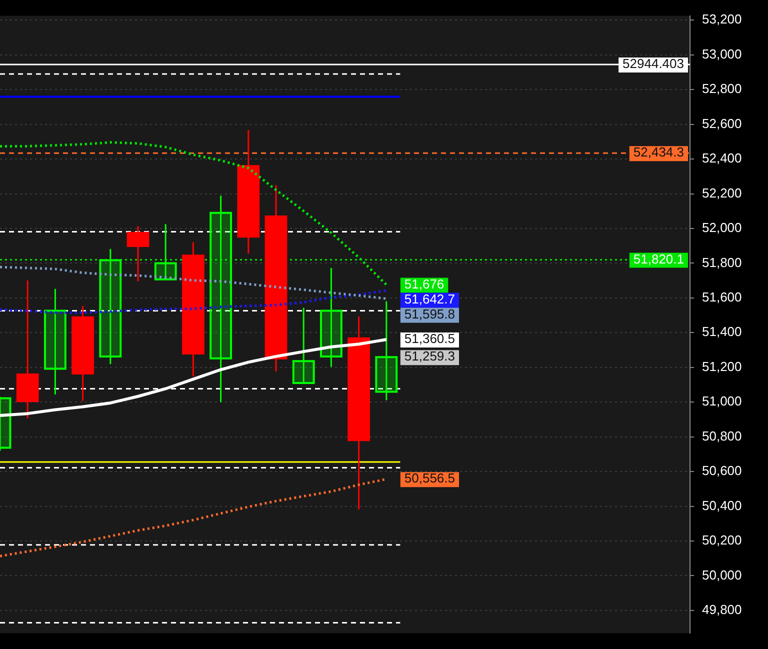 The image size is (768, 649). I want to click on y-tick-label: 50,800, so click(722, 436).